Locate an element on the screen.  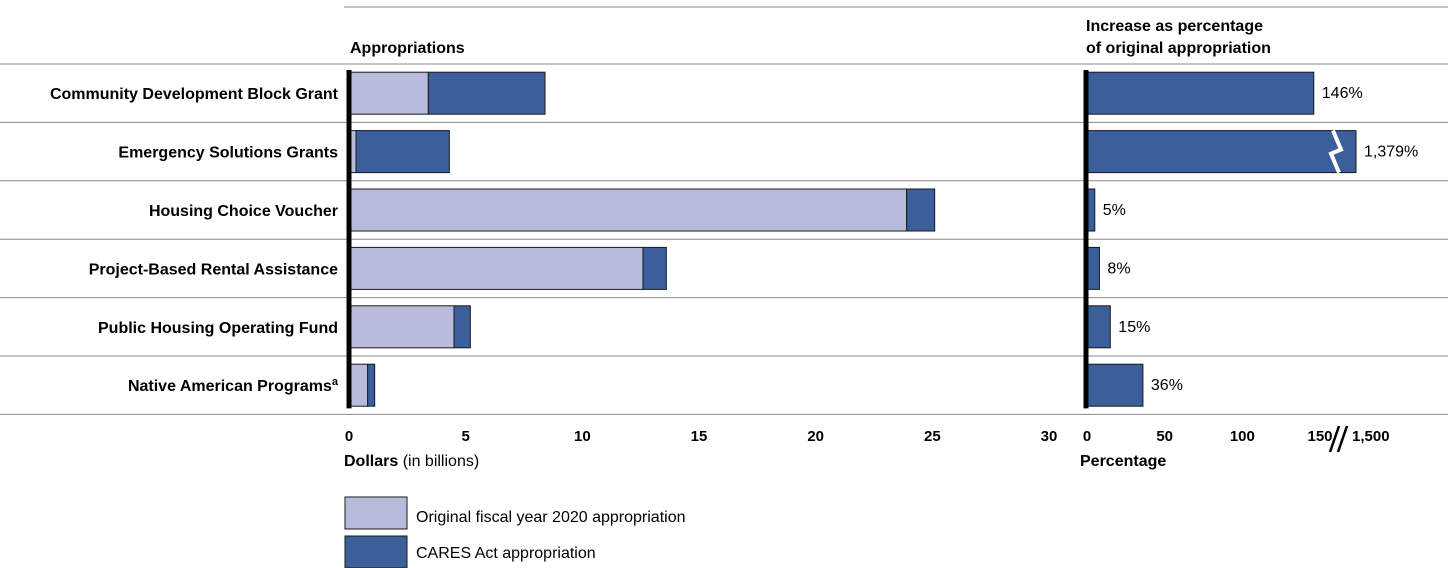
x-tick-label: 20 is located at coordinates (815, 436).